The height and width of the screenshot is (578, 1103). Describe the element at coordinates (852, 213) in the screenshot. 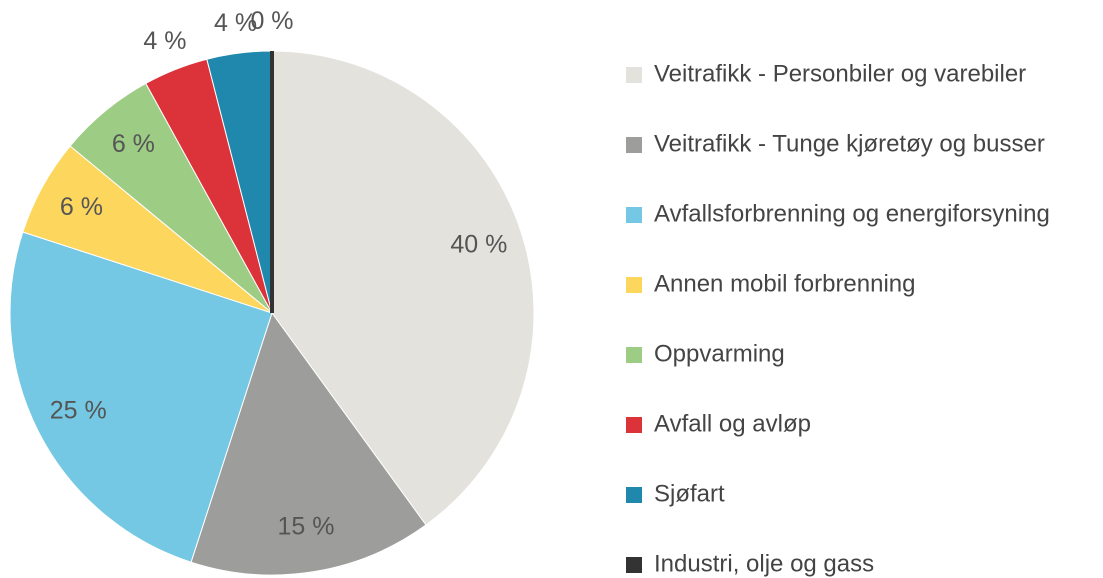

I see `legend-label: Avfallsforbrenning og energiforsyning` at that location.